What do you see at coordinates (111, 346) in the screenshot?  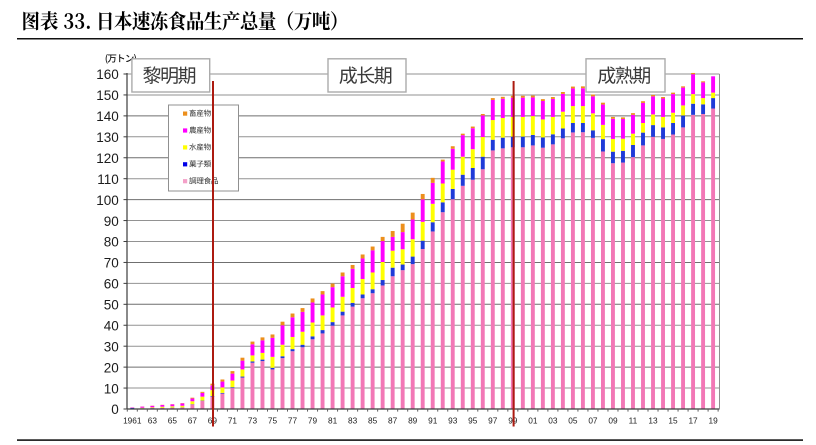 I see `svg-text: 30` at bounding box center [111, 346].